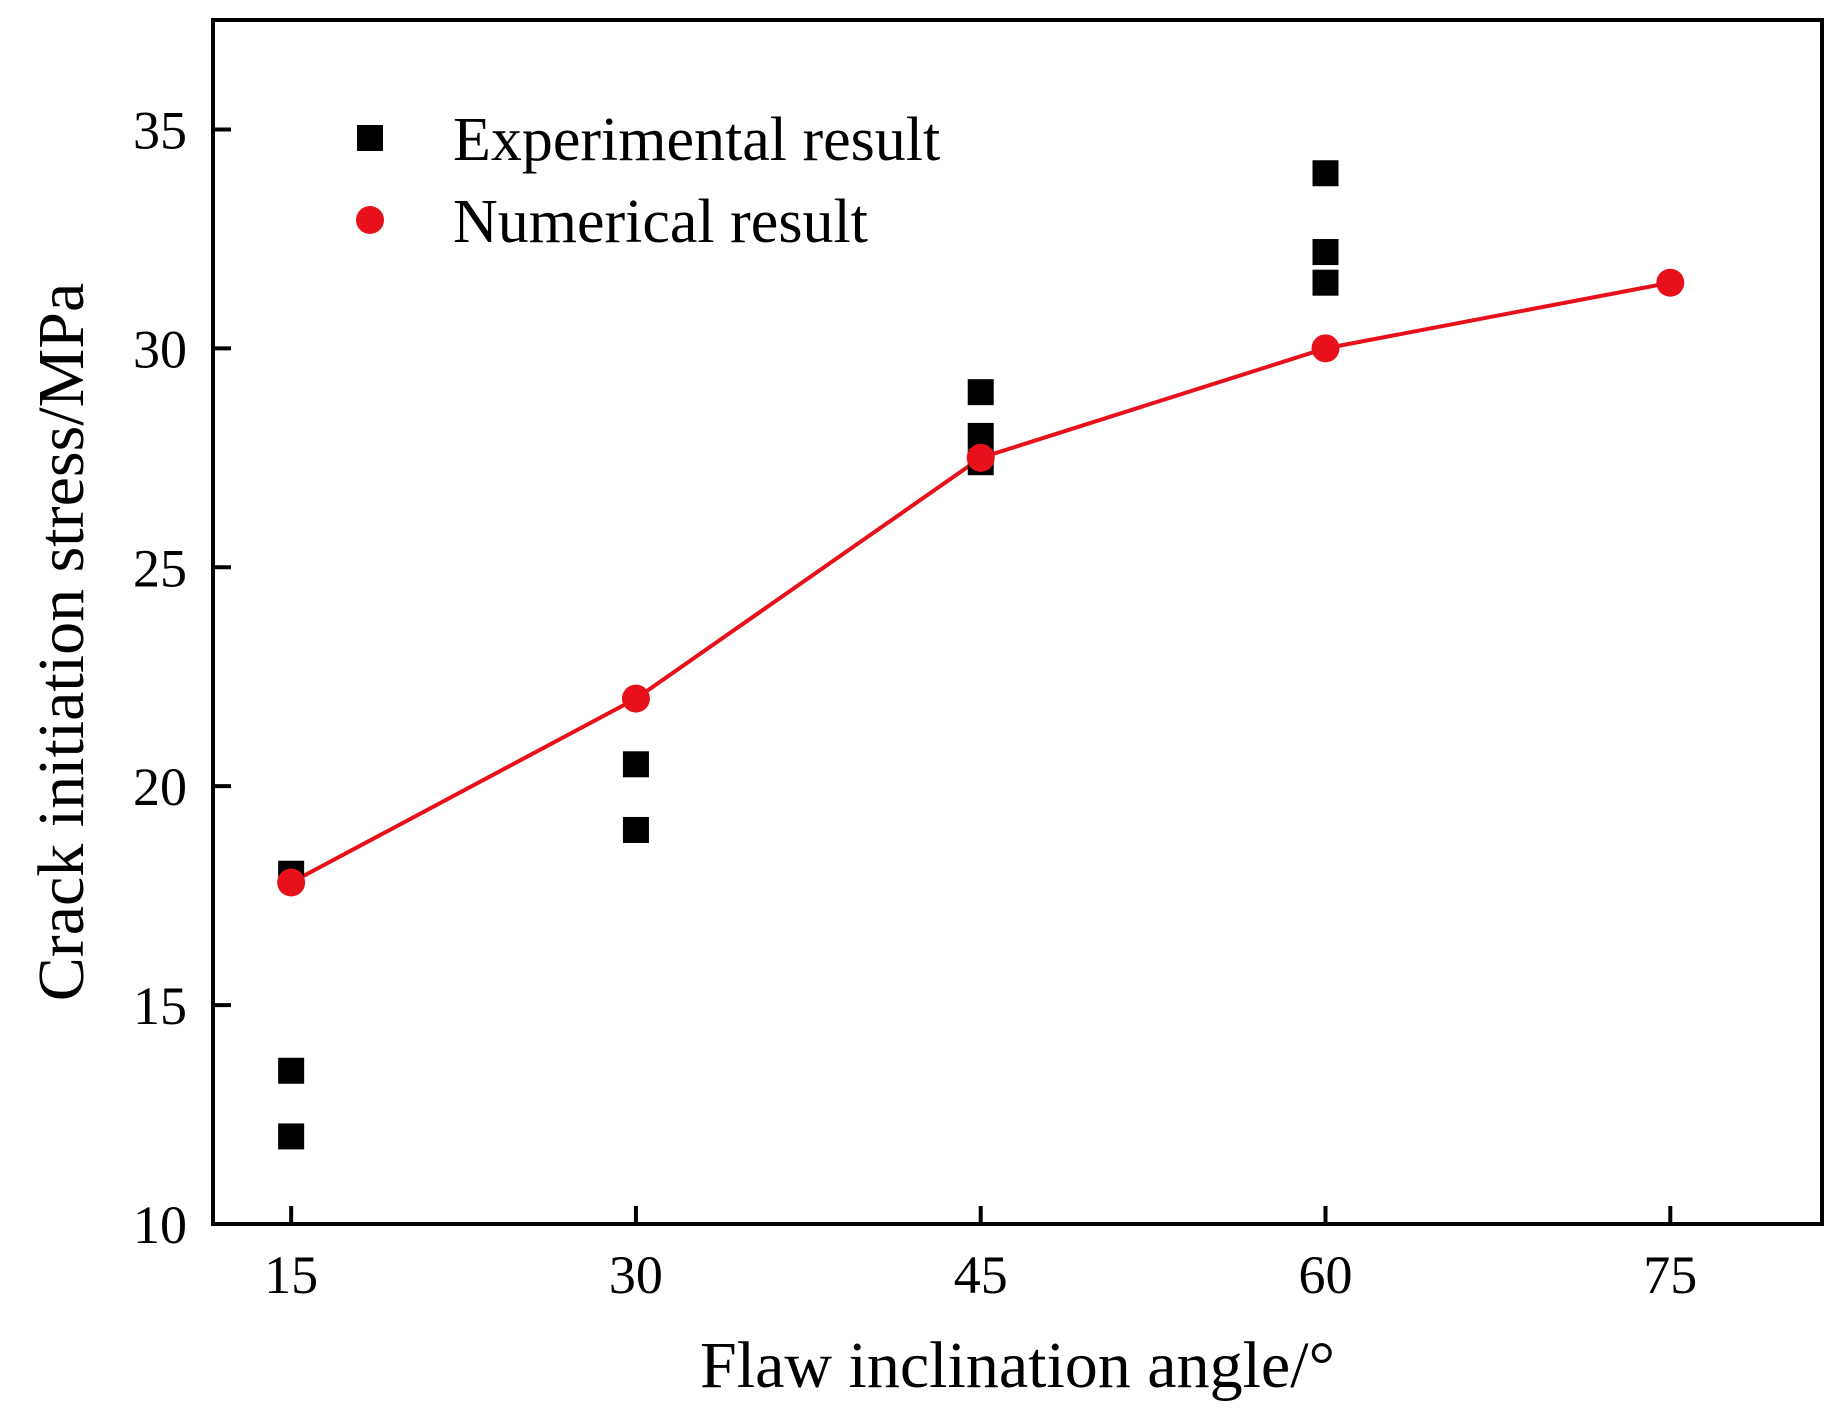  What do you see at coordinates (160, 1006) in the screenshot?
I see `y-tick-label: 15` at bounding box center [160, 1006].